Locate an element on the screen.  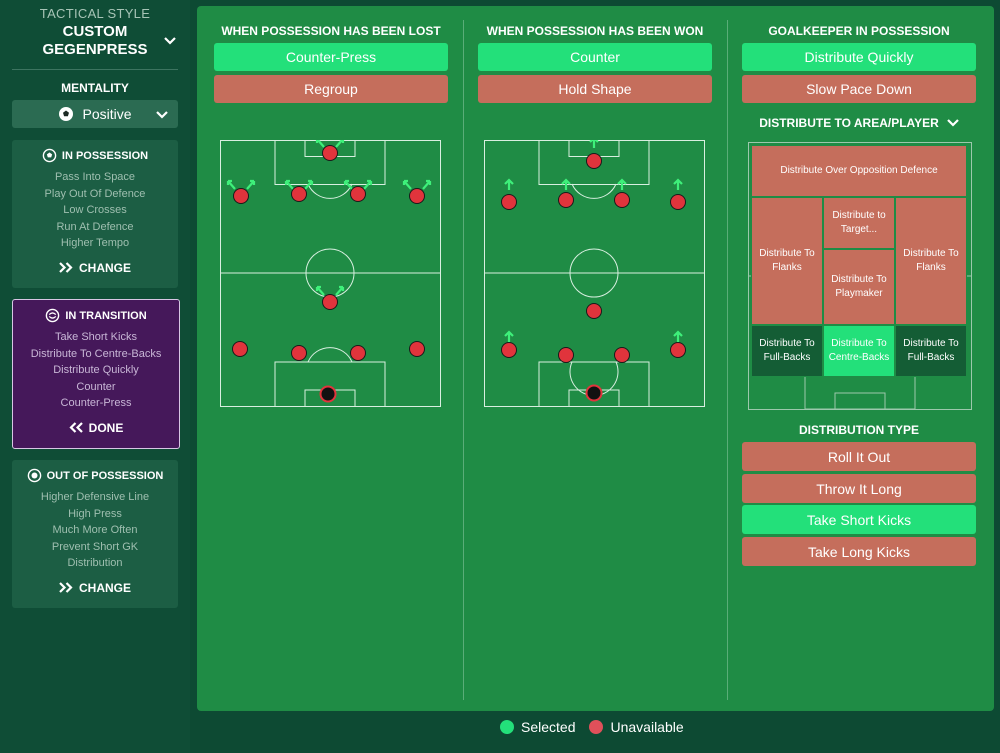
out-of-possession-header: OUT OF POSSESSION is located at coordinates (95, 475).